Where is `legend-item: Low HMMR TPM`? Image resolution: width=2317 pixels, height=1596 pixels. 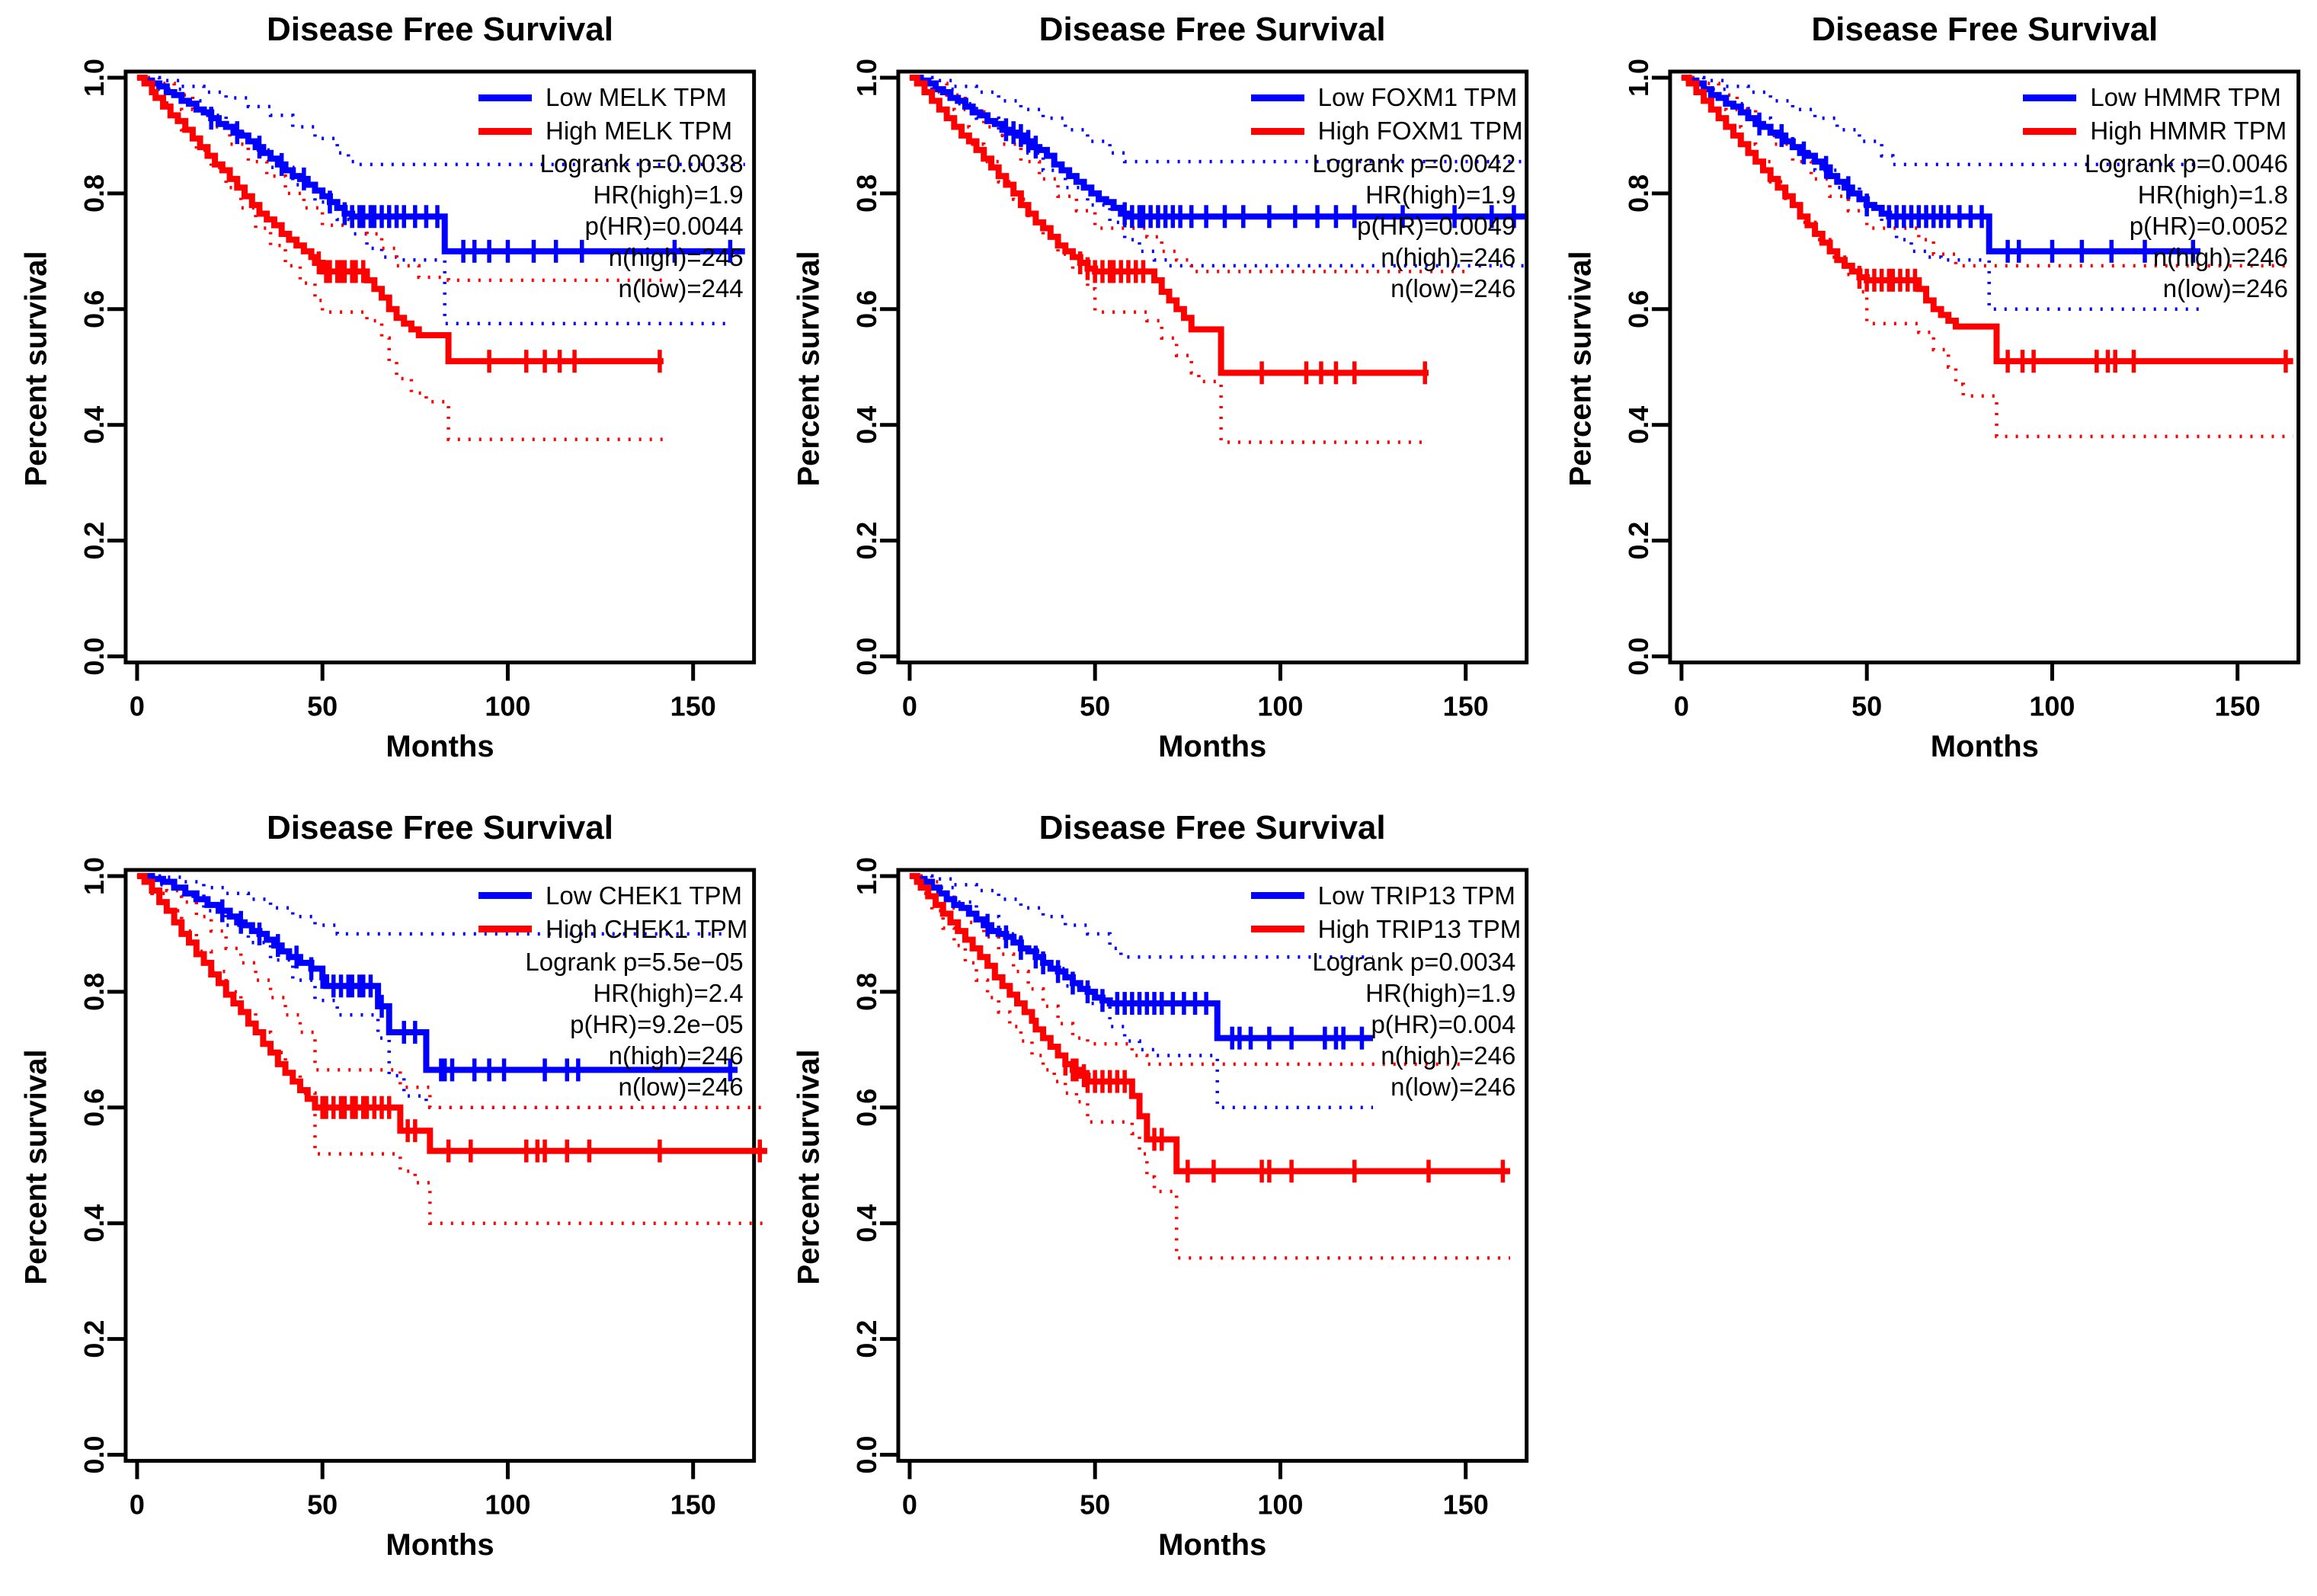
legend-item: Low HMMR TPM is located at coordinates (2155, 97).